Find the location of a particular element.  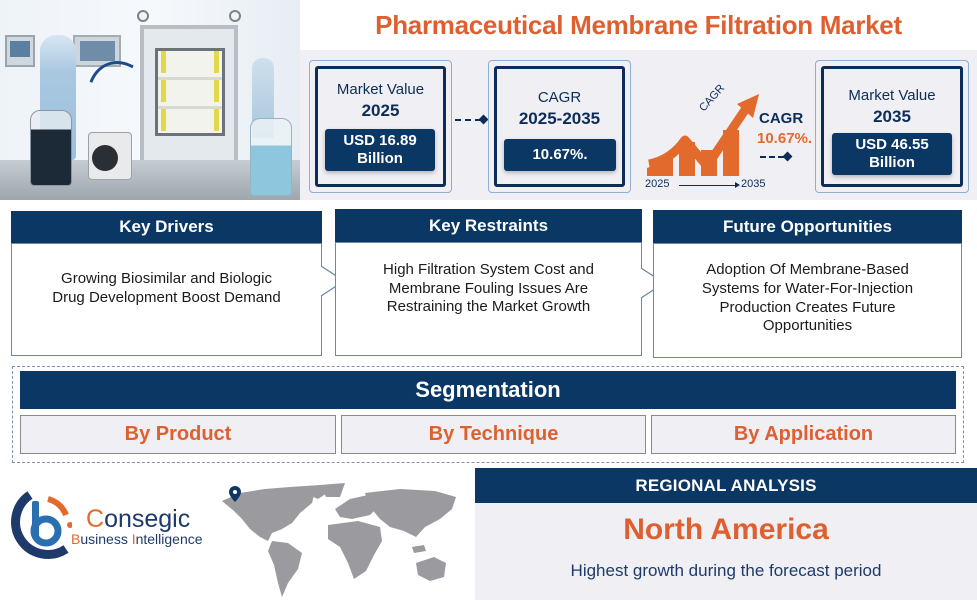

kpi-card-market-value-2025: Market Value 2025 USD 16.89 Billion is located at coordinates (380, 126).